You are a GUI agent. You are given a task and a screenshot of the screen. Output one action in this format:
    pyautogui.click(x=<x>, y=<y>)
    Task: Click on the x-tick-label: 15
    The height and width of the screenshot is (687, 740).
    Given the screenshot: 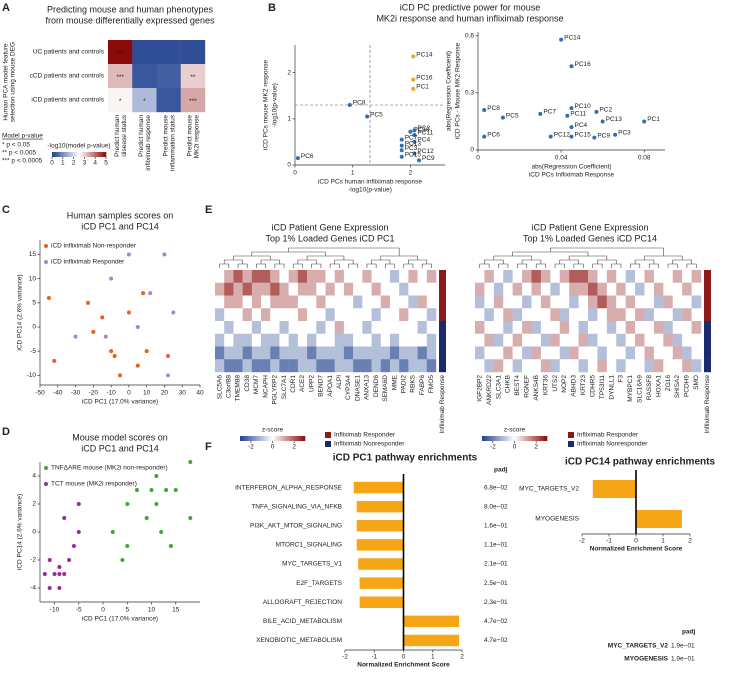 What is the action you would take?
    pyautogui.click(x=176, y=610)
    